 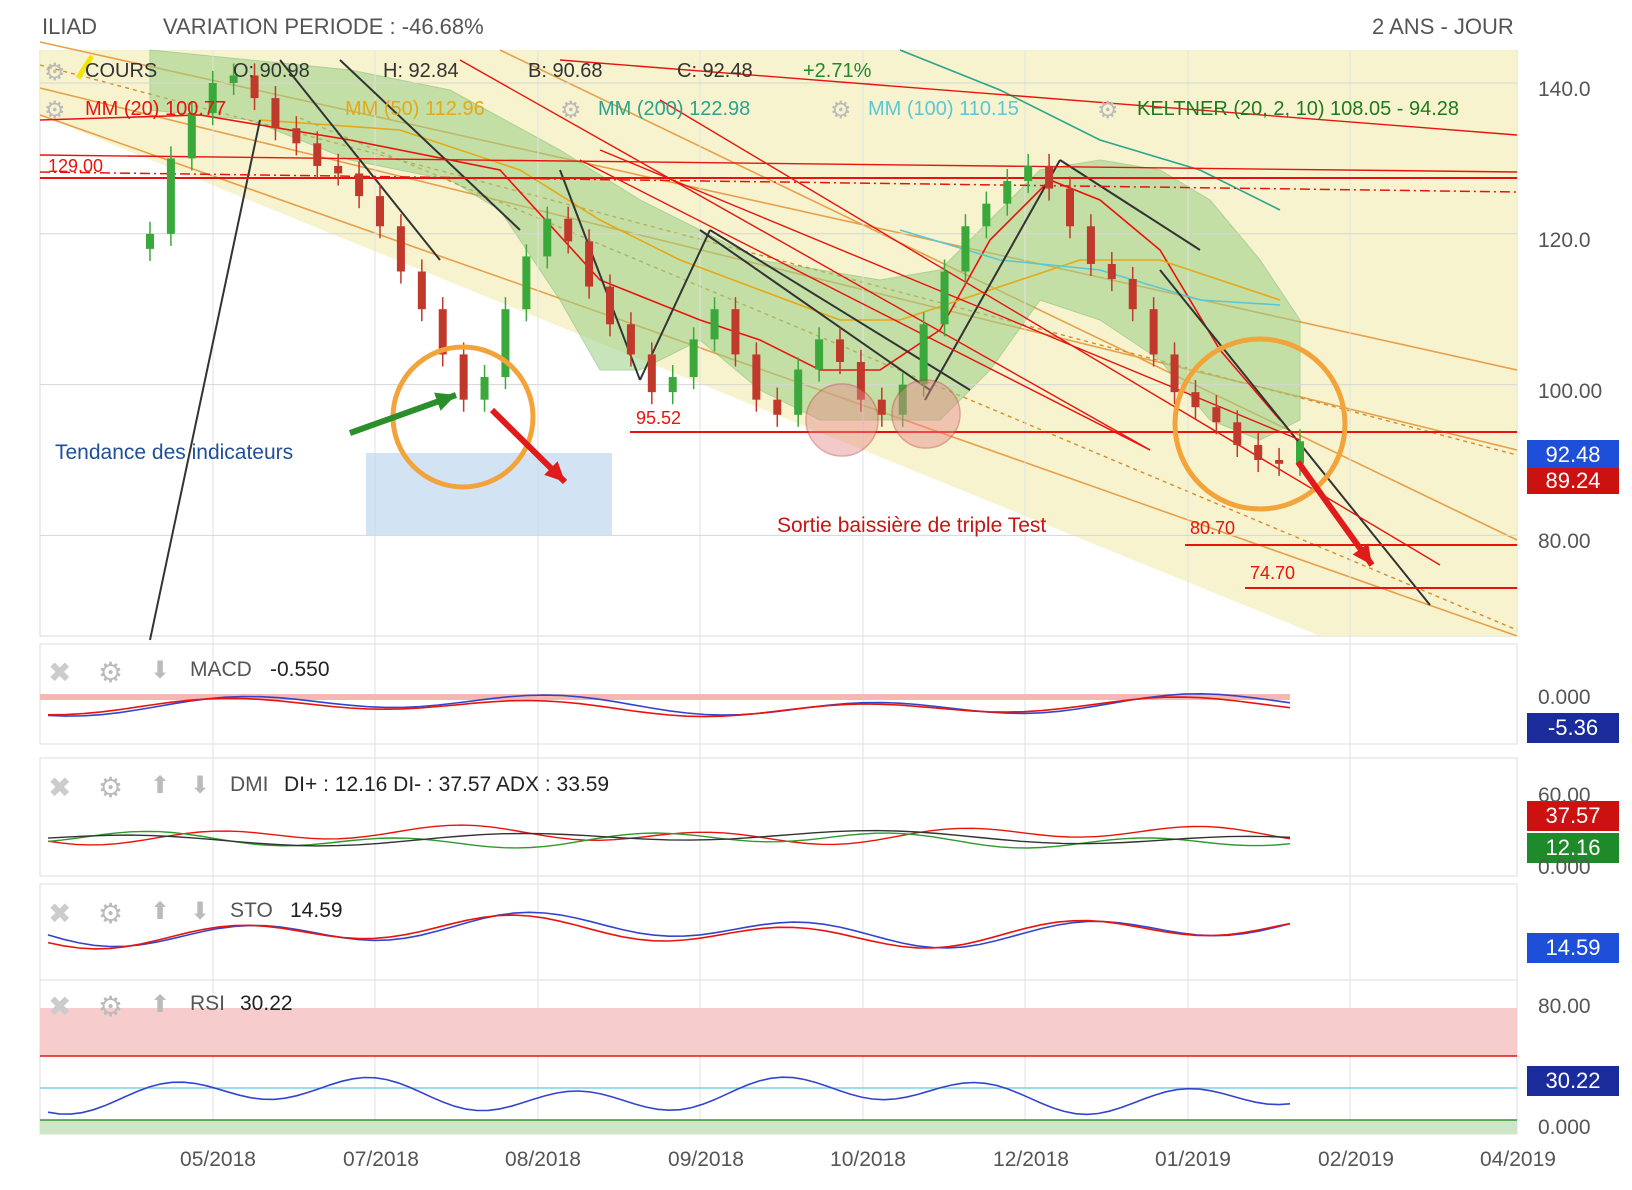 I want to click on variation-periode: VARIATION PERIODE : -46.68%, so click(x=323, y=26).